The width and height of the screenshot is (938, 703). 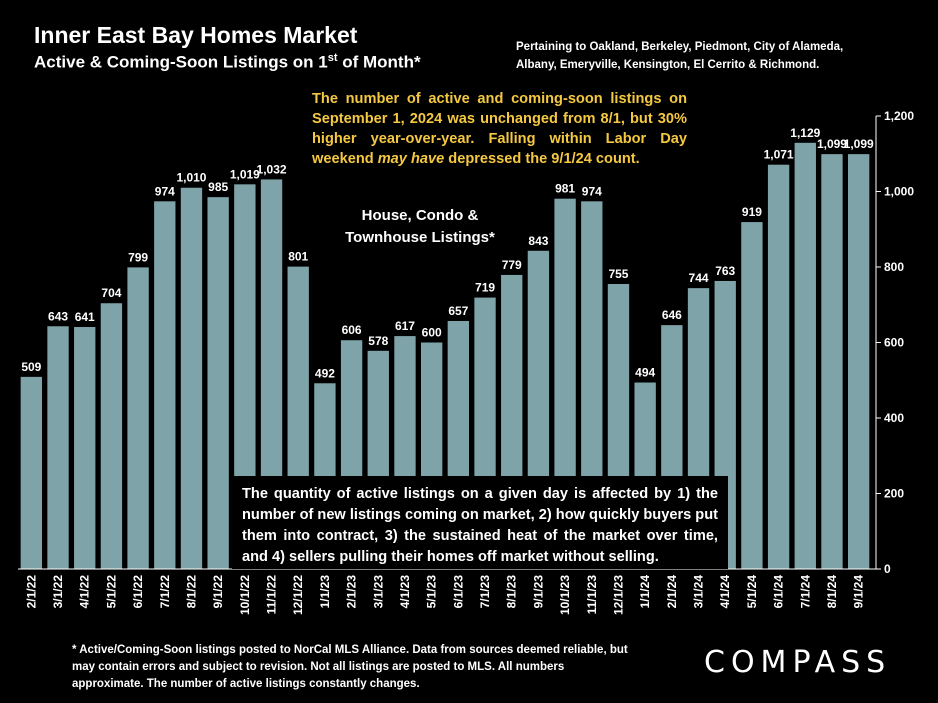 What do you see at coordinates (411, 159) in the screenshot?
I see `callout-emphasis: may have` at bounding box center [411, 159].